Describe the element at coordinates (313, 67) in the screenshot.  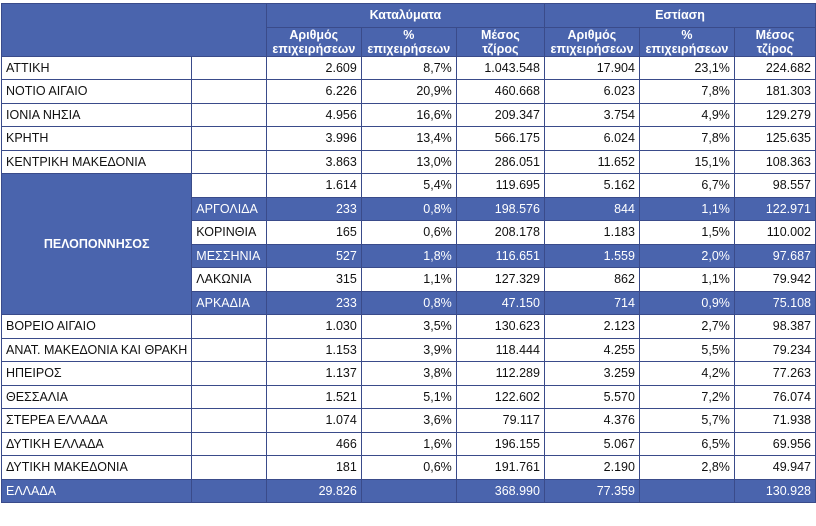
I see `value-cell: 2.609` at that location.